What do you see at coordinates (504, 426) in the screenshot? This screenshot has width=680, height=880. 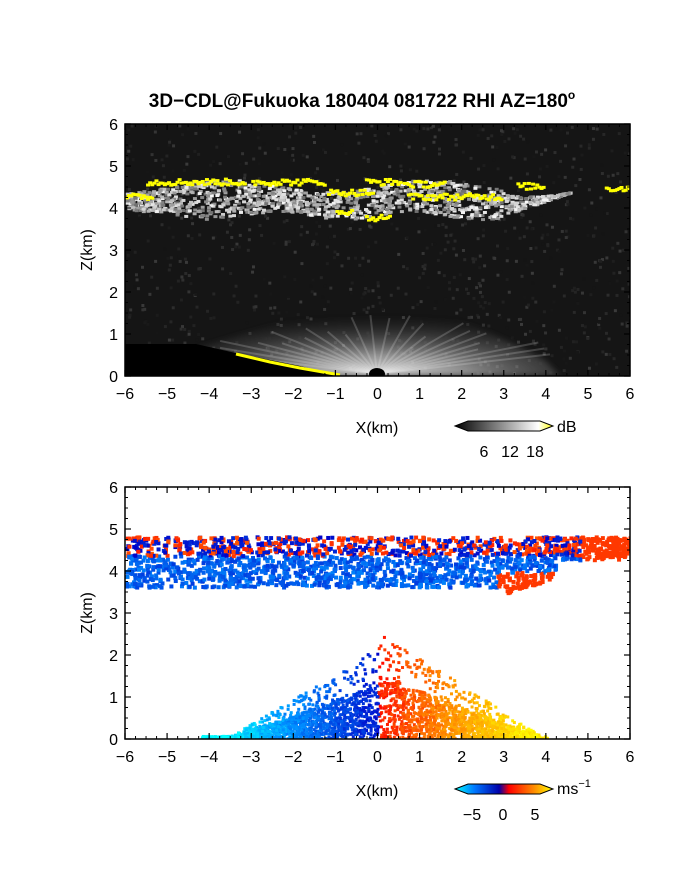 I see `db-colorbar-bar` at bounding box center [504, 426].